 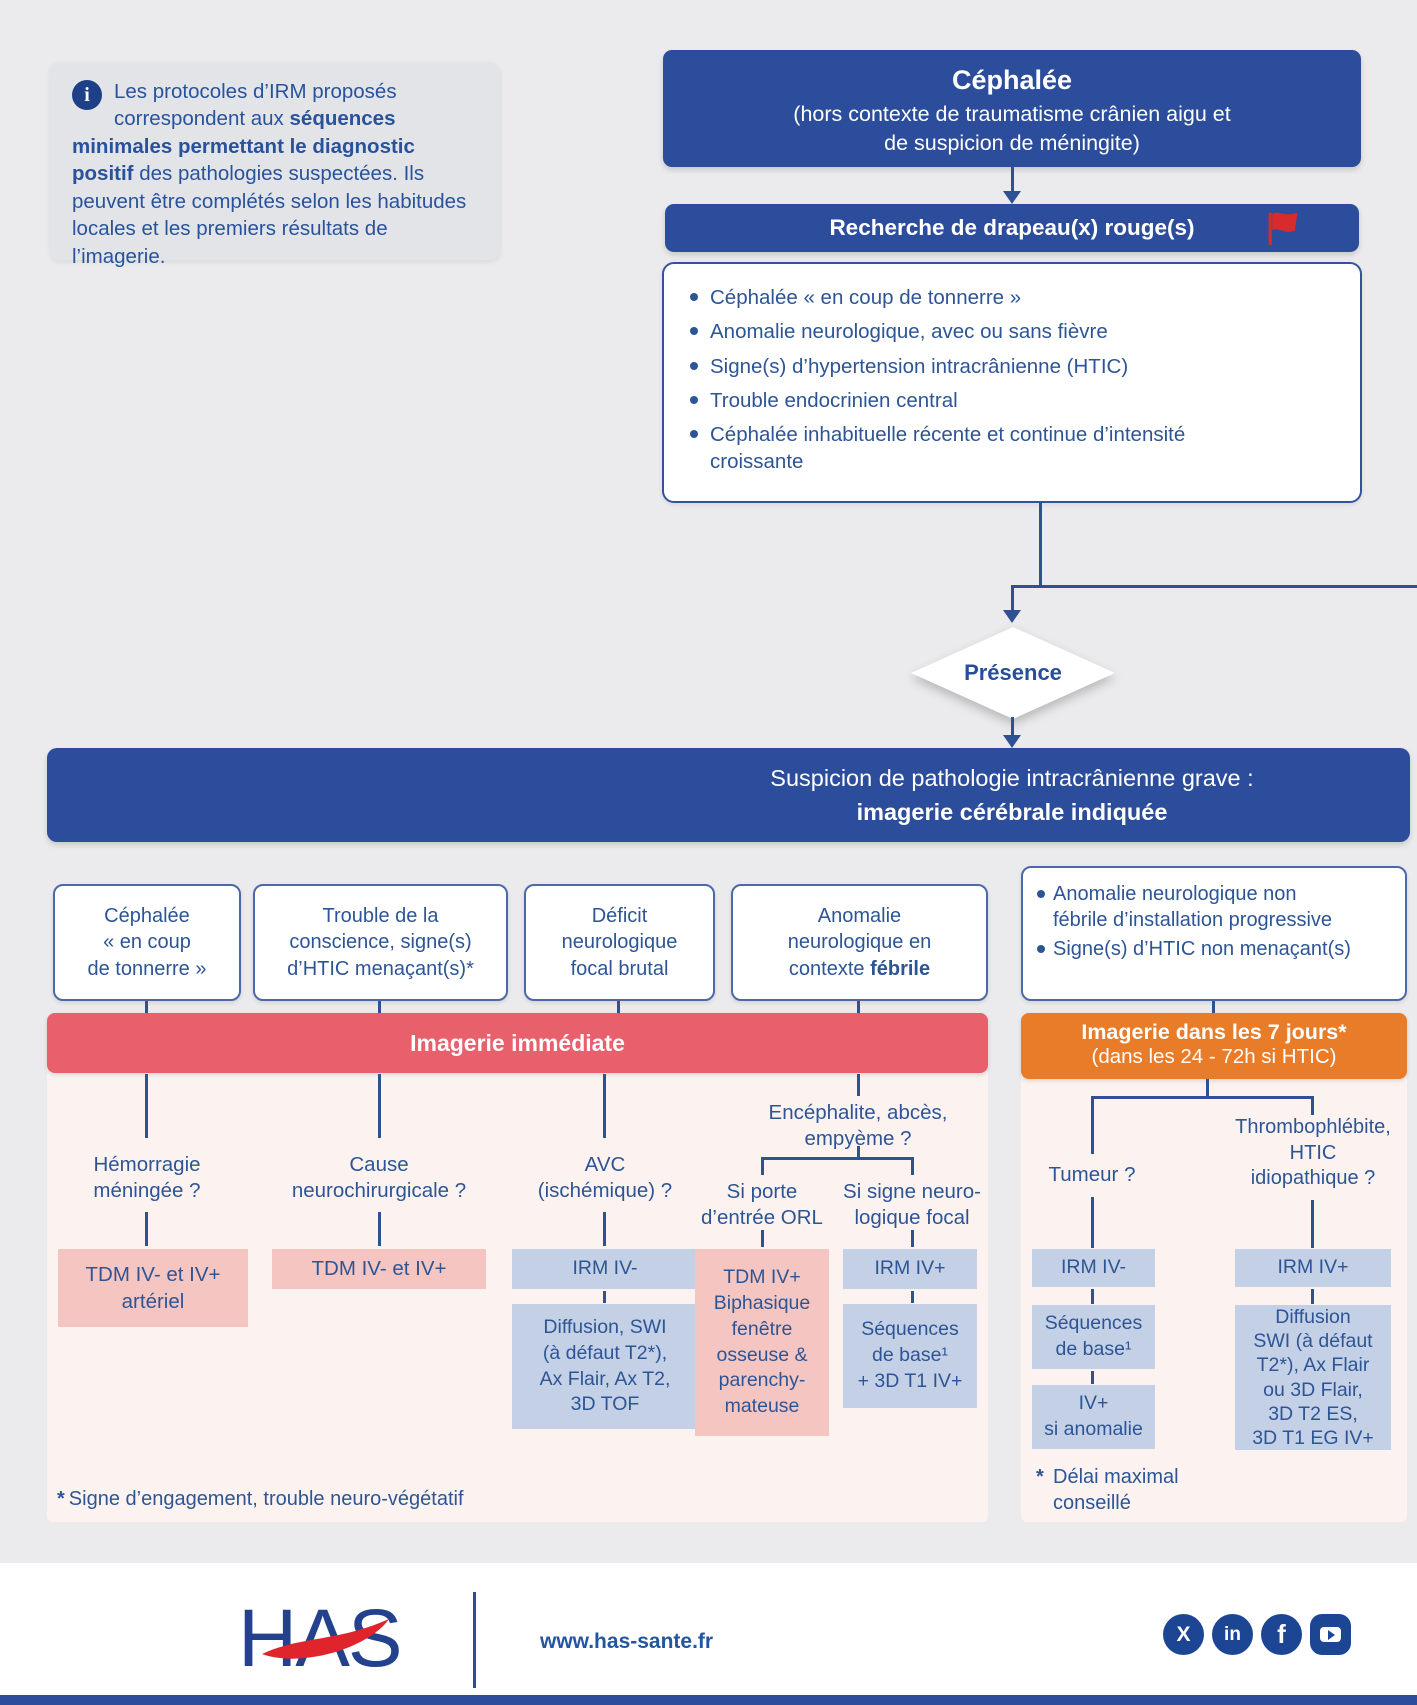 I want to click on question-tumor: Tumeur ?, so click(x=1092, y=1174).